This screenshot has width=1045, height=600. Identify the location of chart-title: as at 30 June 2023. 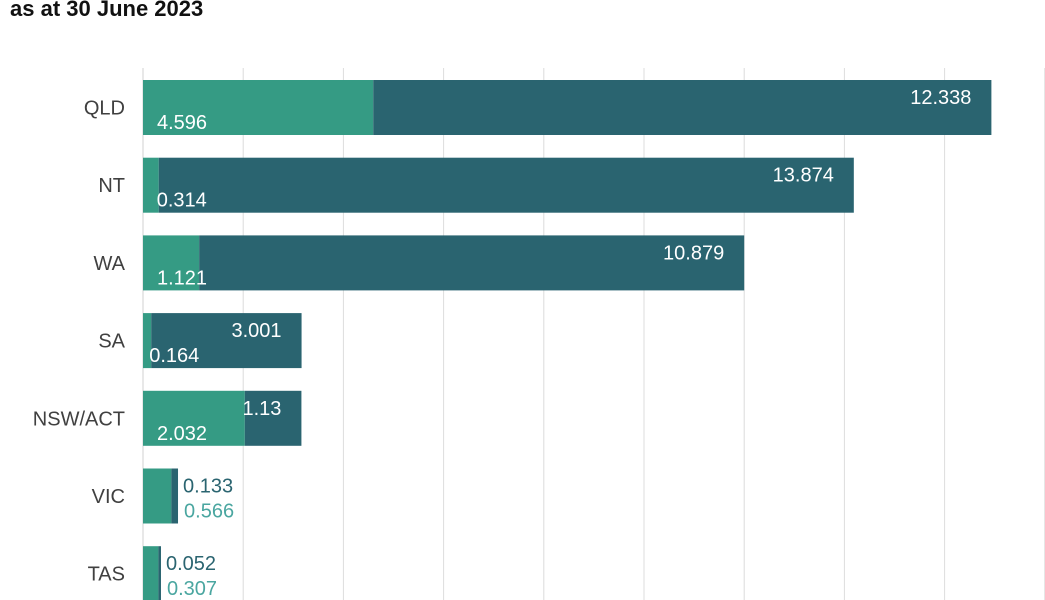
(107, 10).